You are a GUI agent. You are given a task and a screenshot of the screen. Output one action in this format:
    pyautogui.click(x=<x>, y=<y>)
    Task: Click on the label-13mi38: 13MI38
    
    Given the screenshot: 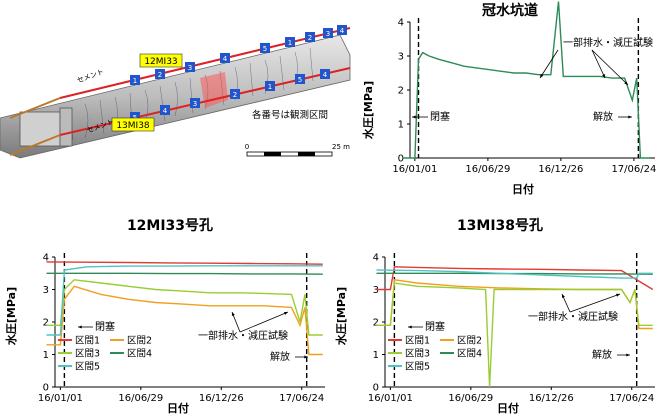 What is the action you would take?
    pyautogui.click(x=133, y=126)
    